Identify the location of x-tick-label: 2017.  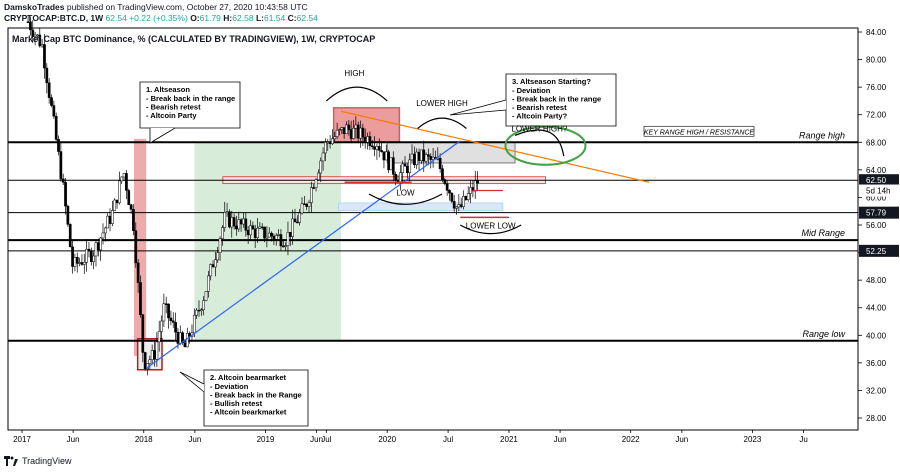
(22, 439).